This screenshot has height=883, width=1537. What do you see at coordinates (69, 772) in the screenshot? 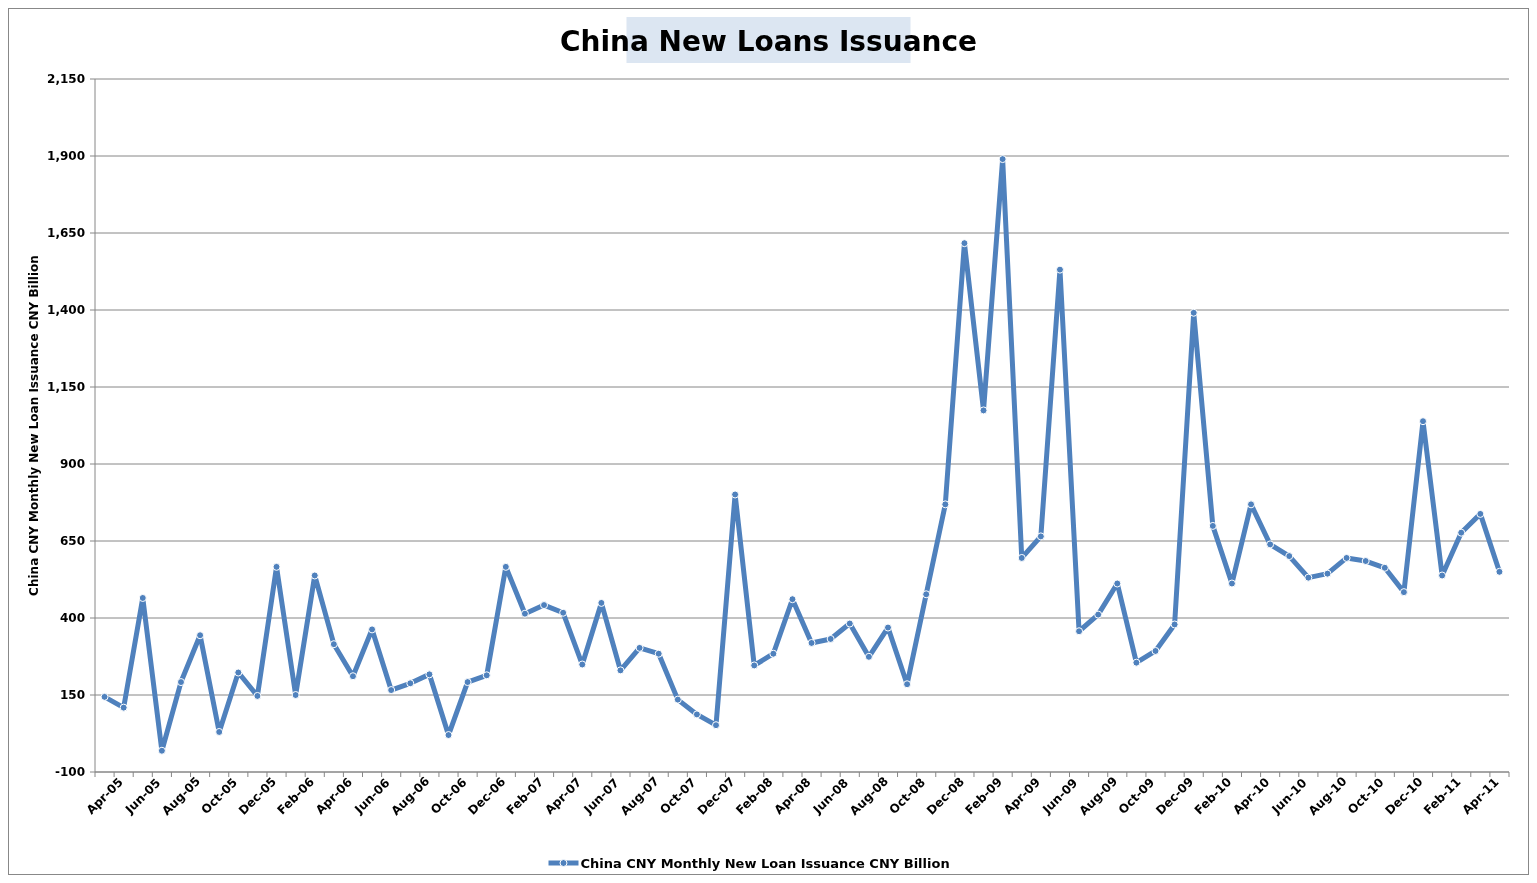
I see `y-tick-label: -100` at bounding box center [69, 772].